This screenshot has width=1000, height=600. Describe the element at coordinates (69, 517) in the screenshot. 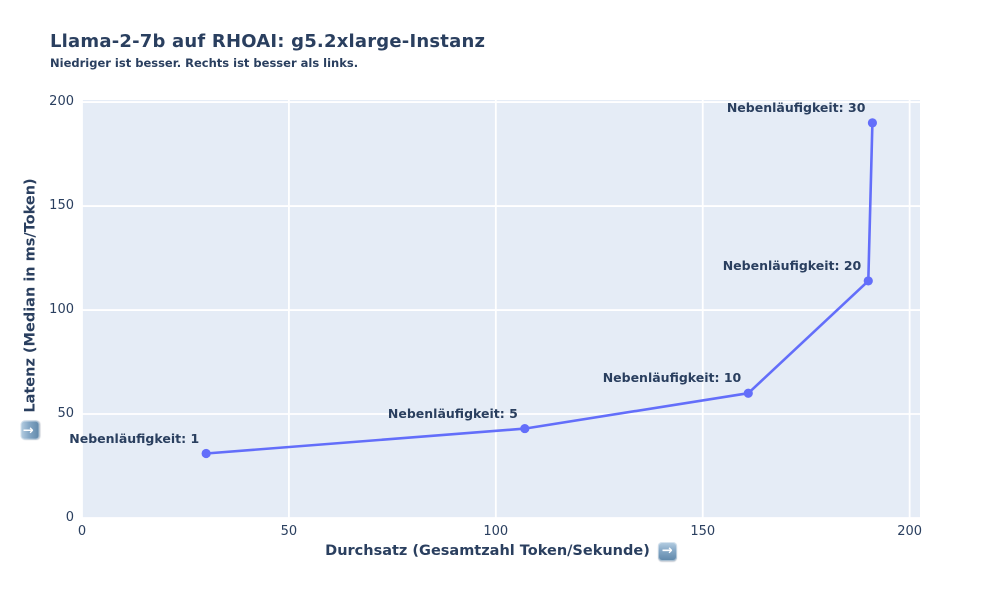

I see `y-tick-label: 0` at that location.